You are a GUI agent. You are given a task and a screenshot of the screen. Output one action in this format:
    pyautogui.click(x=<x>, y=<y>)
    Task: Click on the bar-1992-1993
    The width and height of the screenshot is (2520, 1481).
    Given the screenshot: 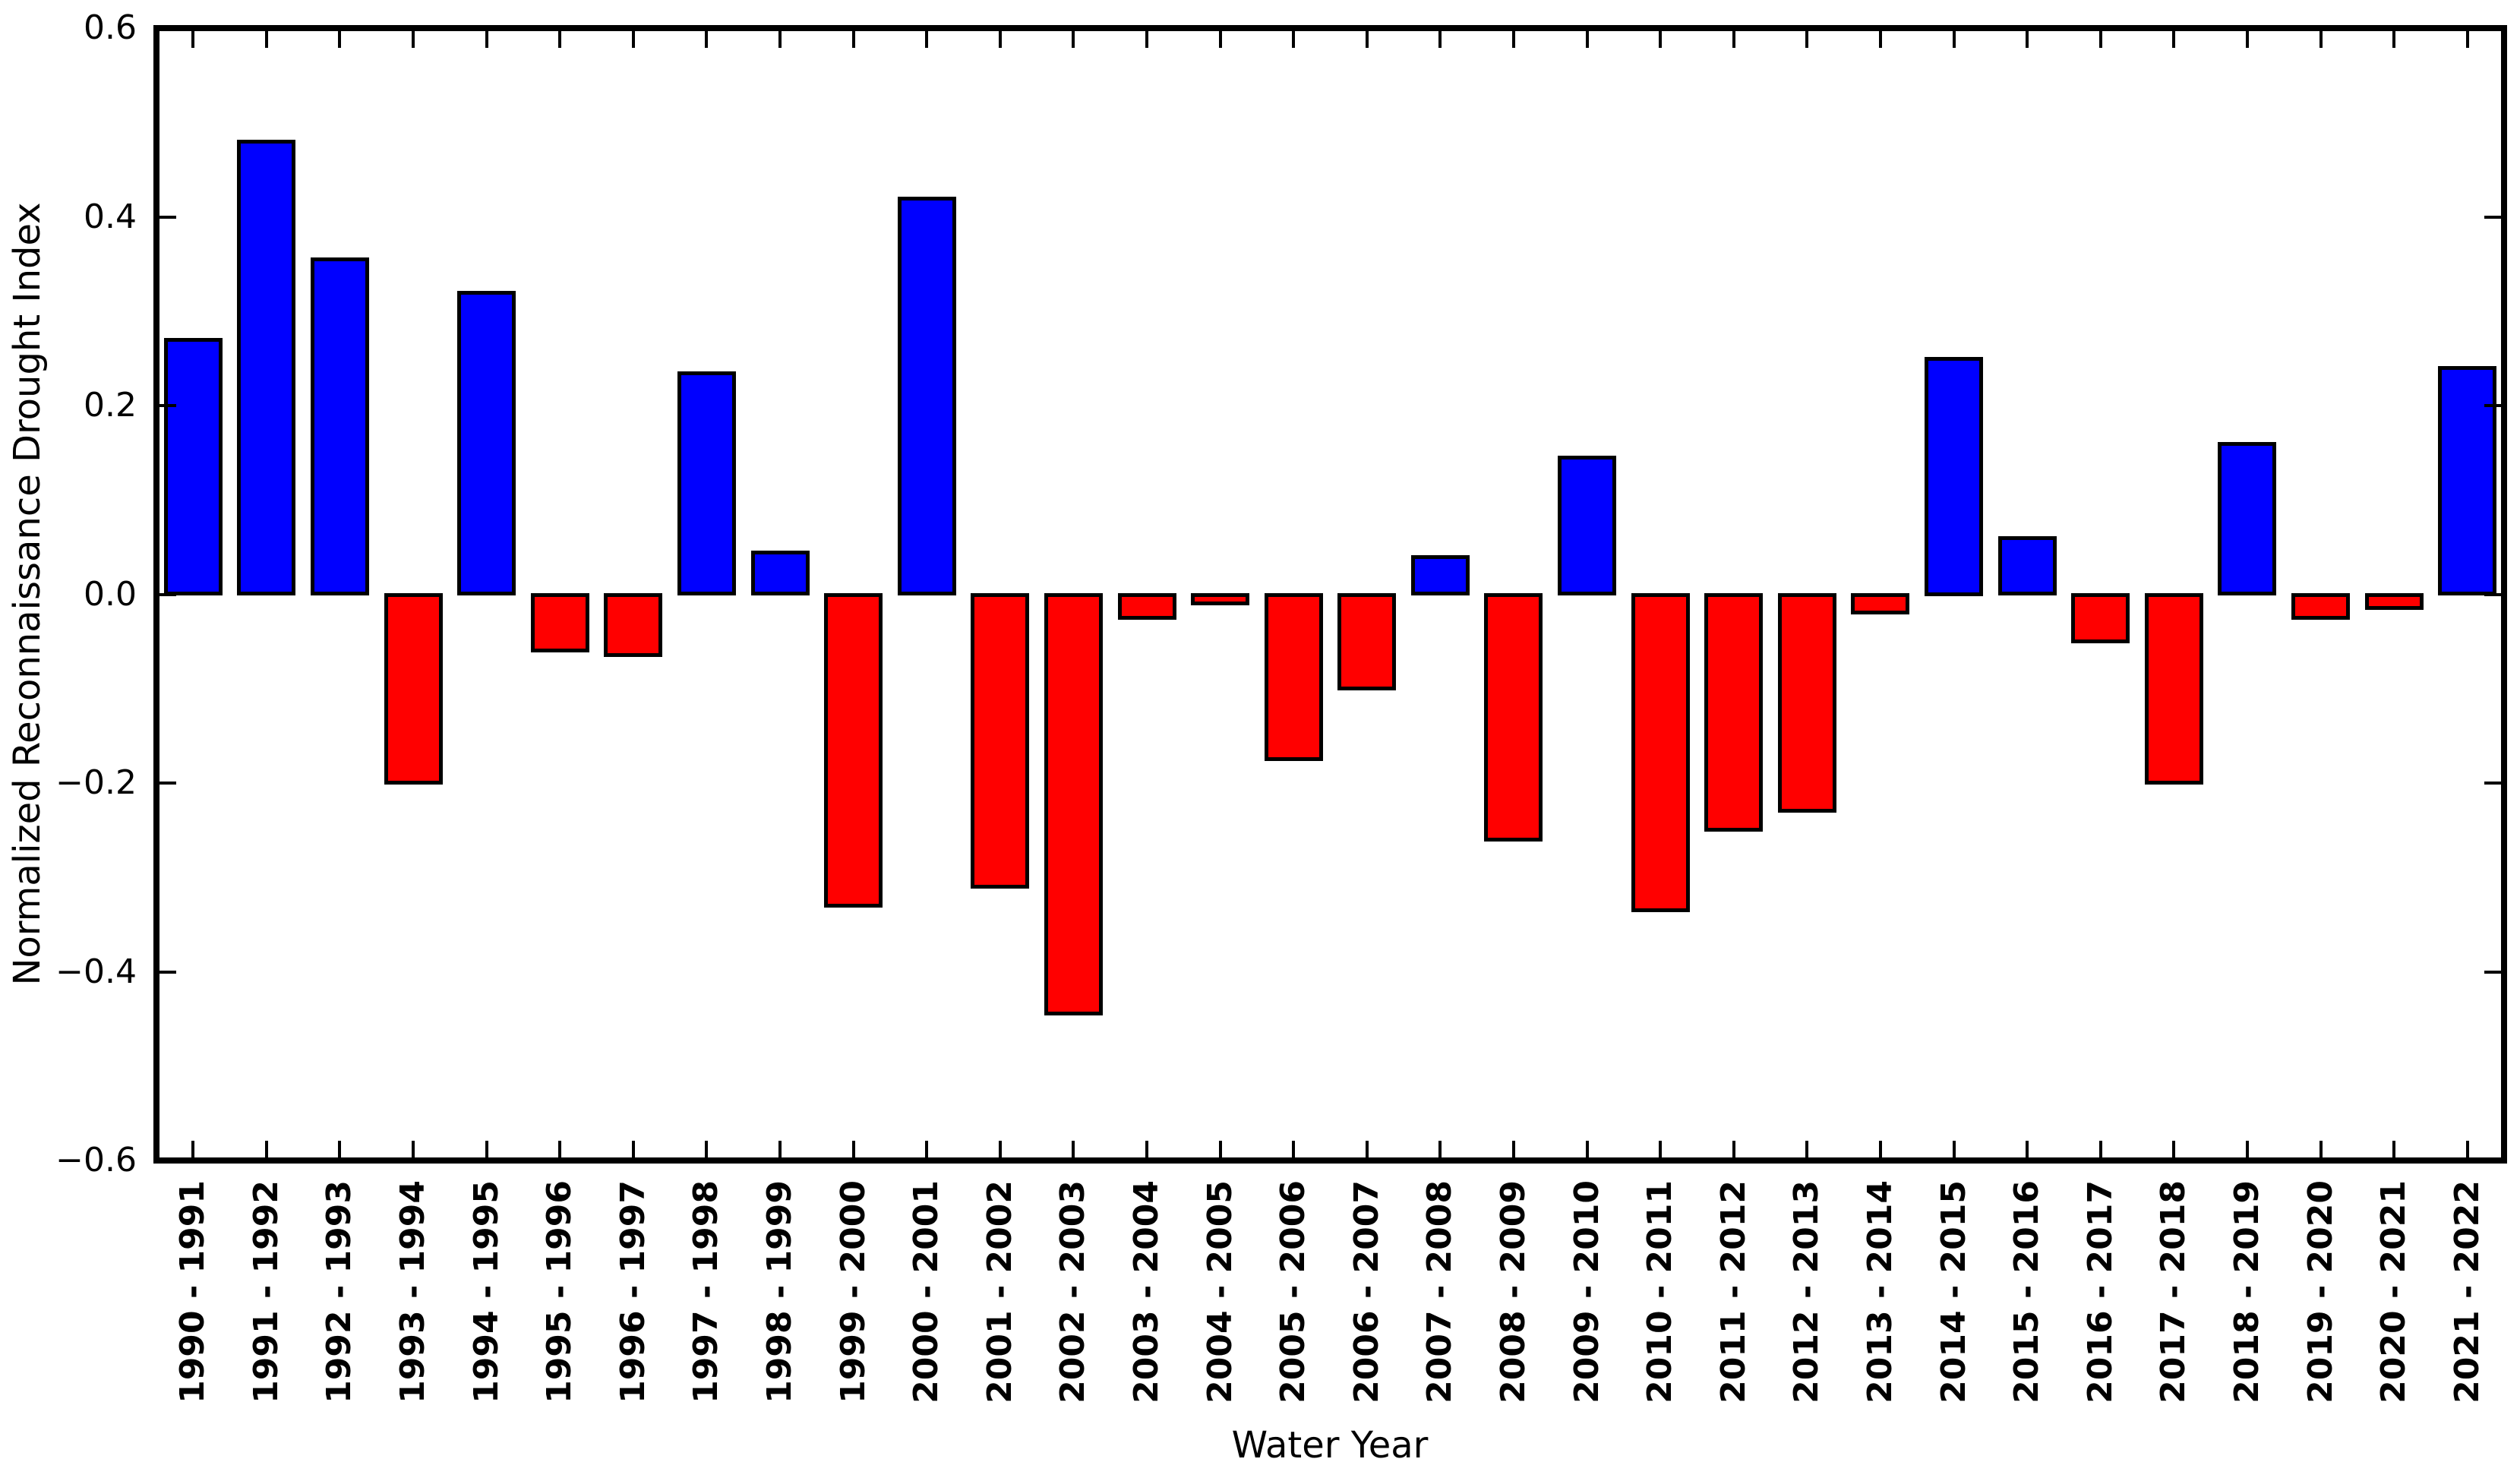 What is the action you would take?
    pyautogui.click(x=339, y=426)
    